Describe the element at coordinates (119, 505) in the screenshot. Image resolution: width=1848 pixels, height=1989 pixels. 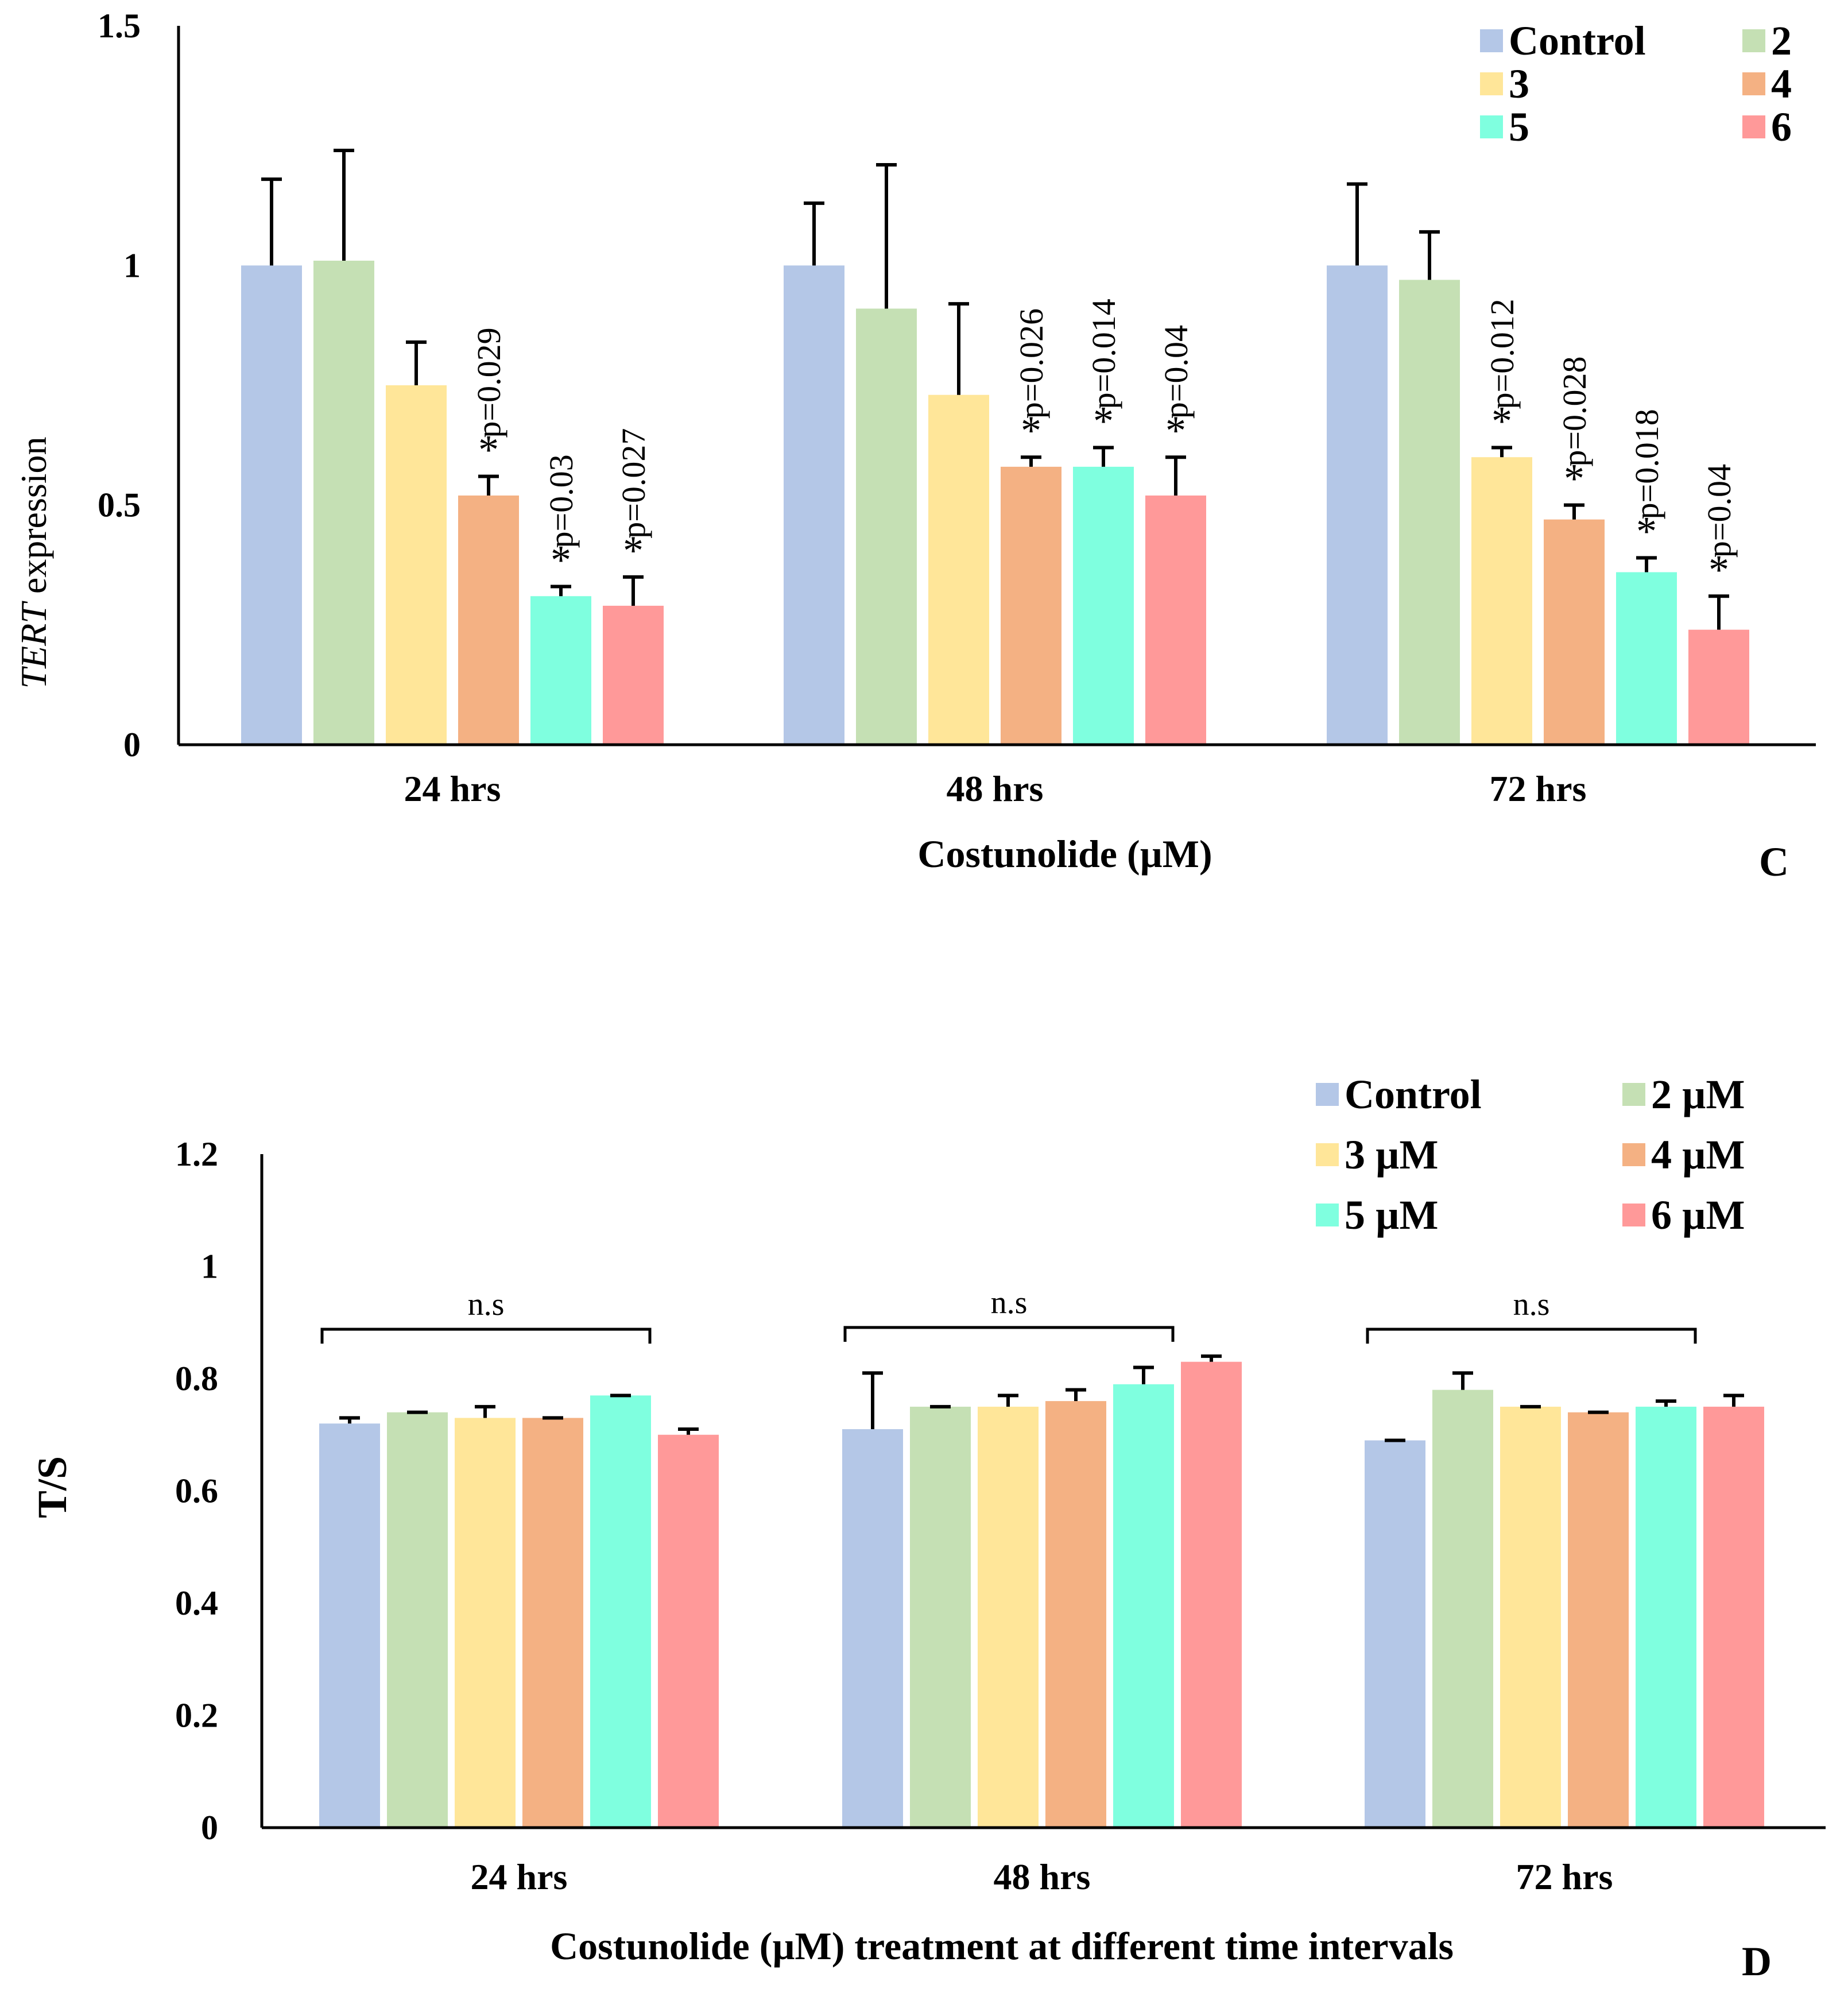
I see `y-tick-label: 0.5` at that location.